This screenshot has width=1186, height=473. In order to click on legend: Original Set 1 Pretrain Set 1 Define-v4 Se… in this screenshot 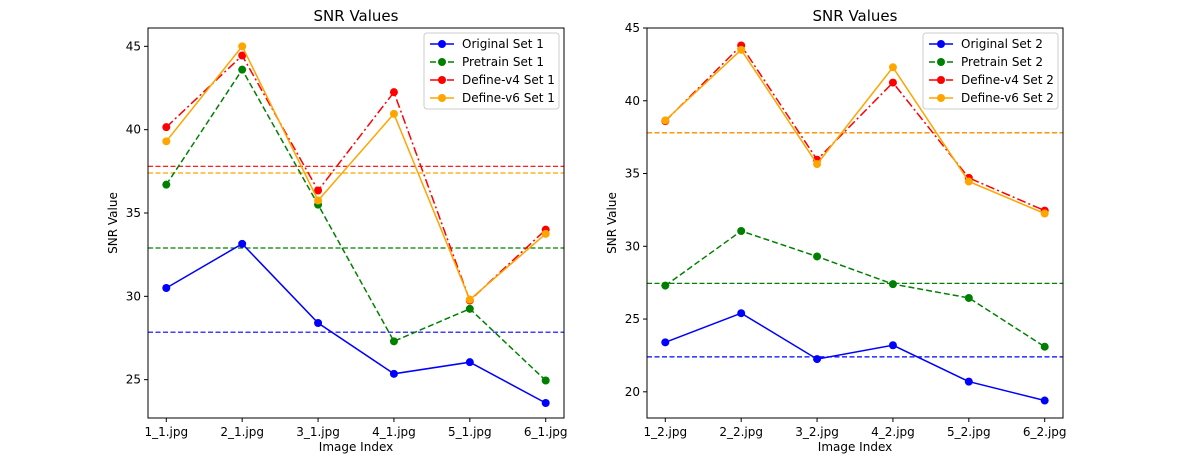, I will do `click(491, 71)`.